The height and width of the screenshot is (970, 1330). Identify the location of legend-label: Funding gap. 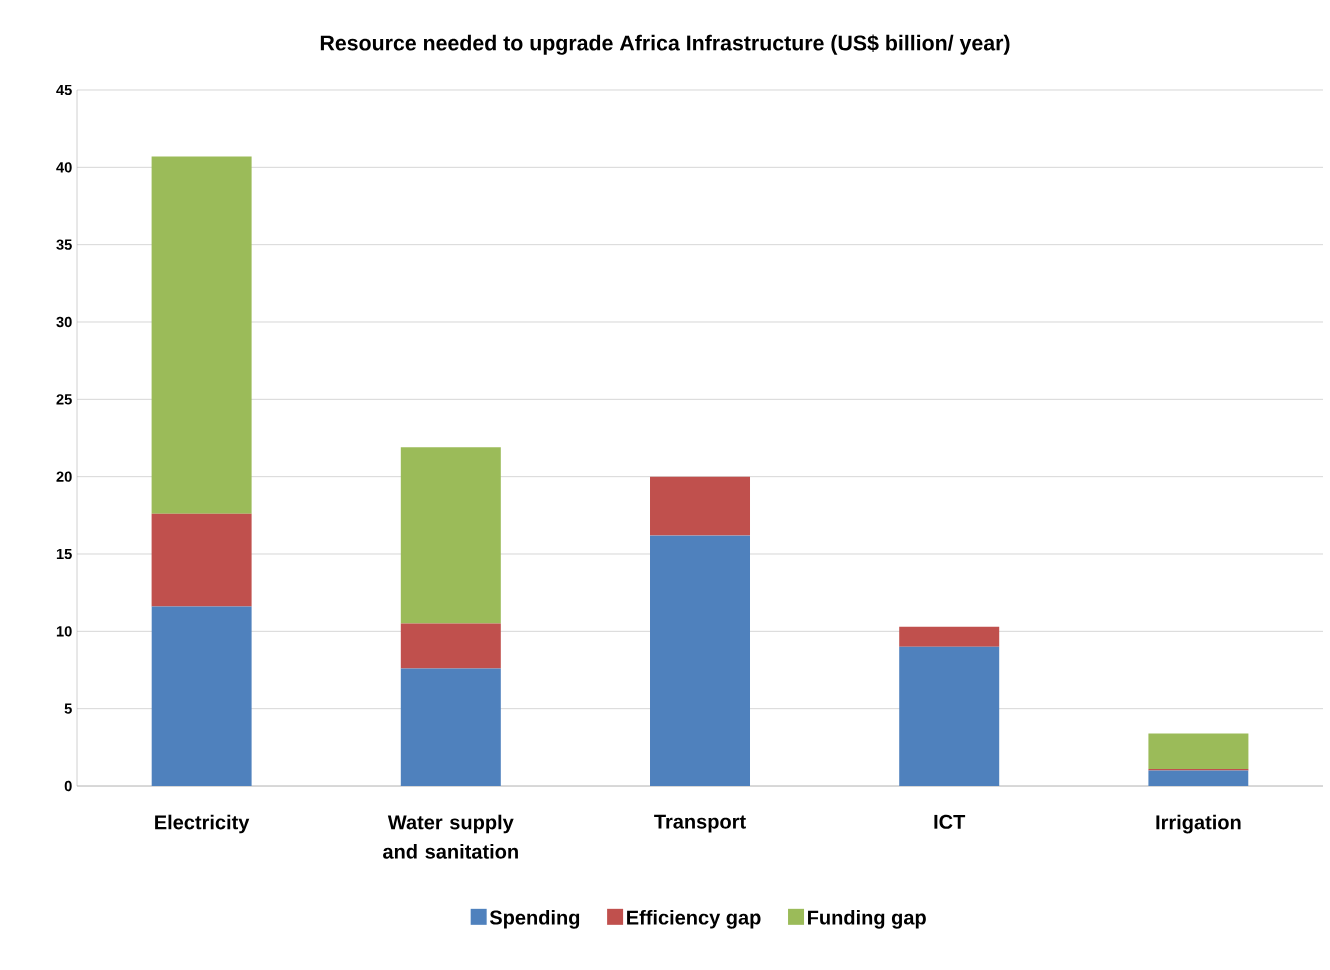
(867, 919).